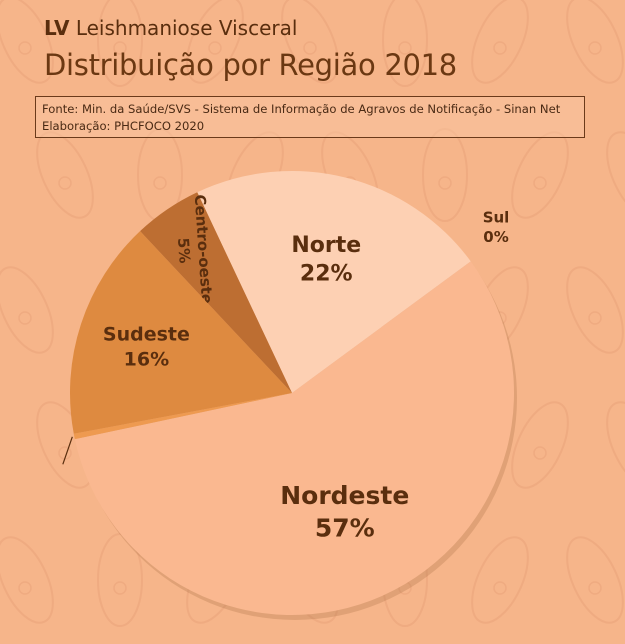 This screenshot has width=625, height=644. I want to click on credit-line: Elaboração: PHCFOCO 2020, so click(123, 126).